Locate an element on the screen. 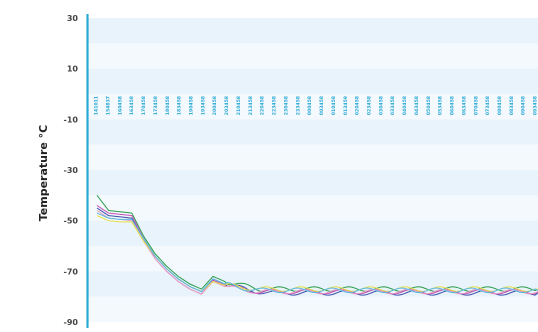 The height and width of the screenshot is (332, 538). x-tick-label: 230458 is located at coordinates (286, 105).